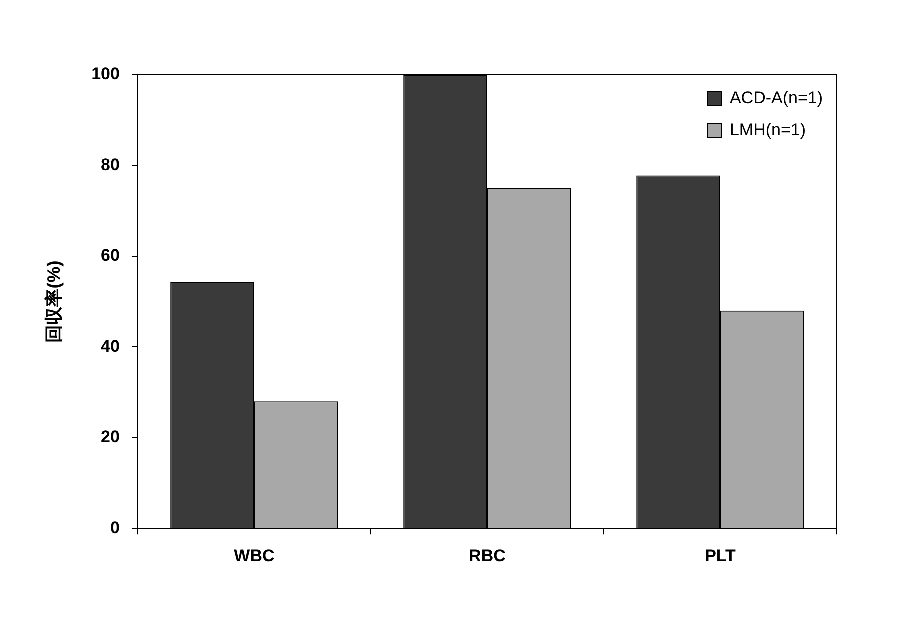 The width and height of the screenshot is (907, 619). I want to click on y-tick-label: 80, so click(110, 164).